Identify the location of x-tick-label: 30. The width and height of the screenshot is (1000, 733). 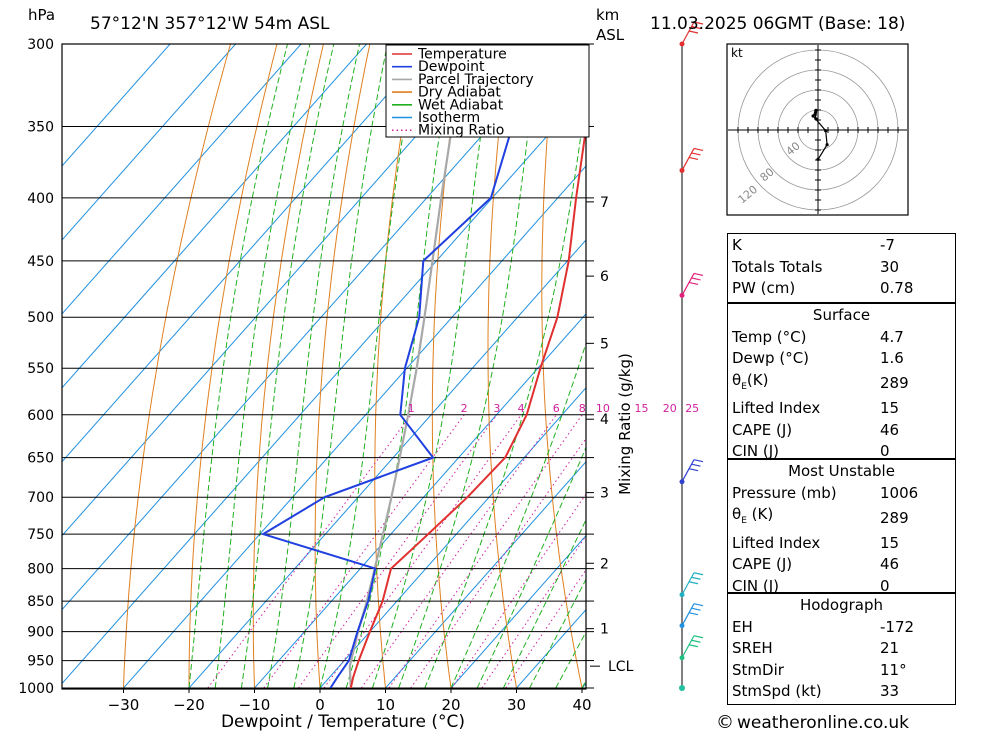
(516, 705).